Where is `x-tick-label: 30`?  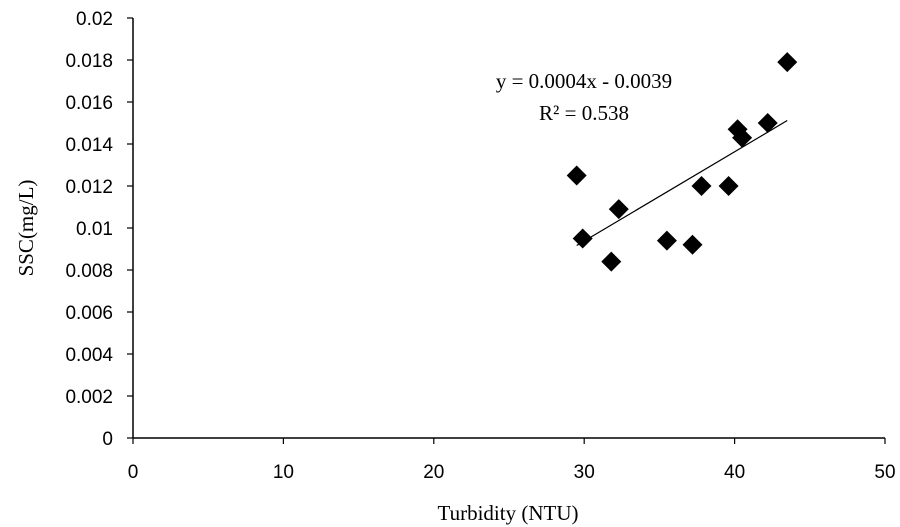
x-tick-label: 30 is located at coordinates (584, 472).